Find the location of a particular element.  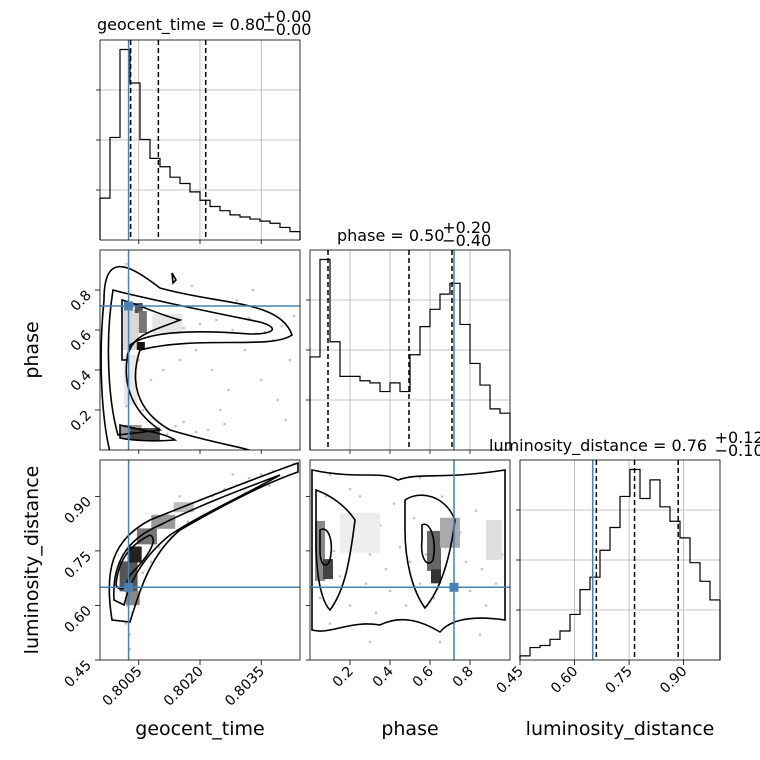

scatter-panel-geocent_time-luminosity_distance is located at coordinates (200, 560).